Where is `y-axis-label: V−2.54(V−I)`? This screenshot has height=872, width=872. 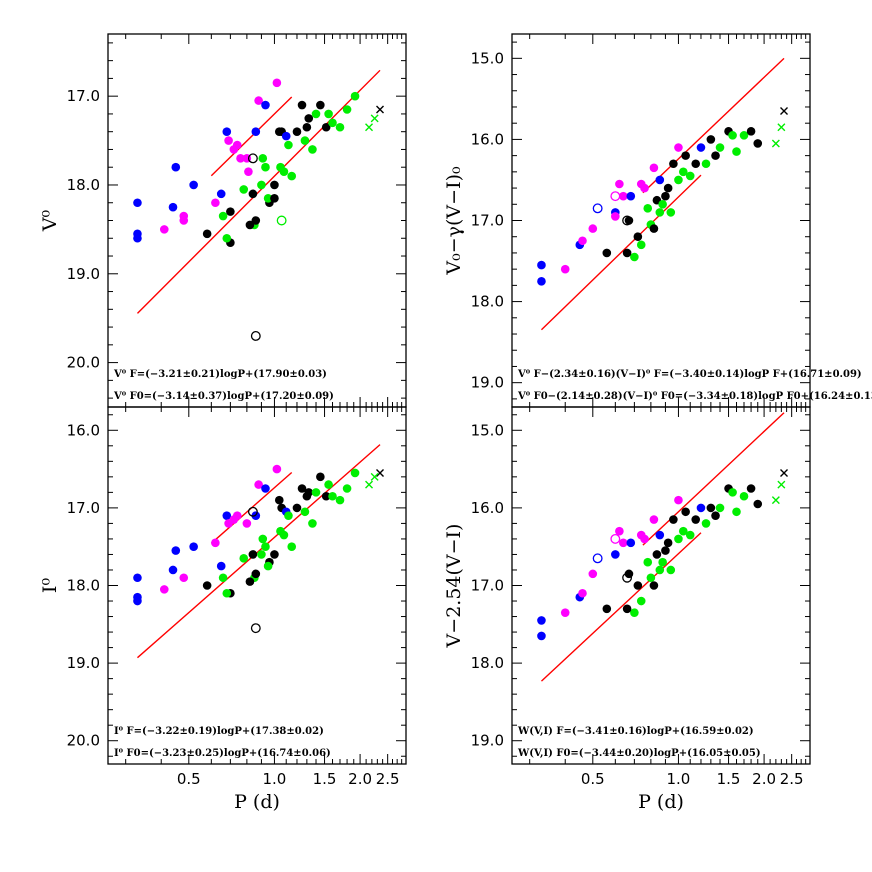 y-axis-label: V−2.54(V−I) is located at coordinates (454, 586).